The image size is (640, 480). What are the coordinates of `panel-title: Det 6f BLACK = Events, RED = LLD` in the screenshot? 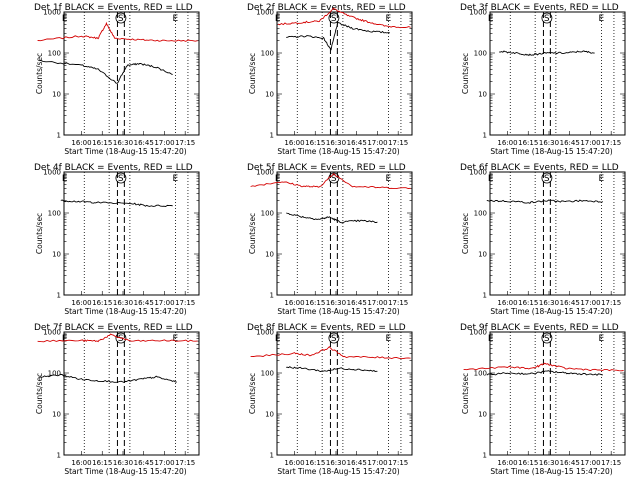 It's located at (539, 168).